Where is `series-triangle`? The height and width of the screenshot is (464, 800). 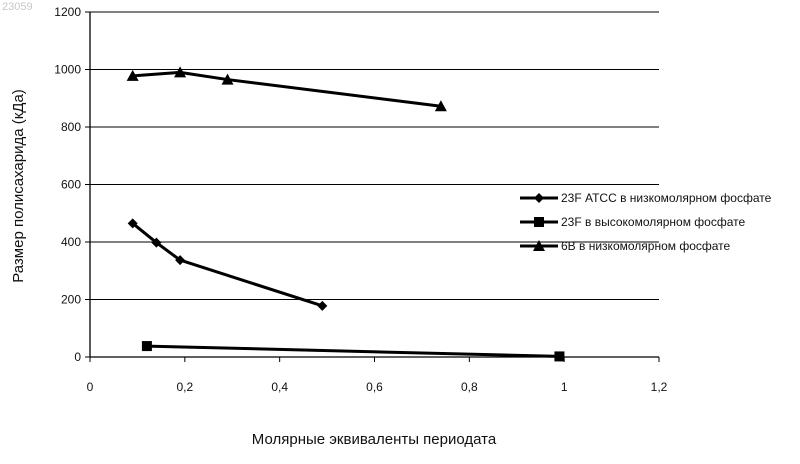 series-triangle is located at coordinates (287, 88).